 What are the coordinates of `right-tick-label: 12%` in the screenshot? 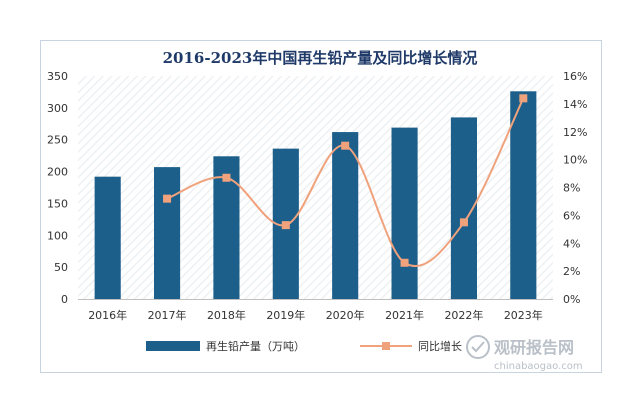 It's located at (575, 132).